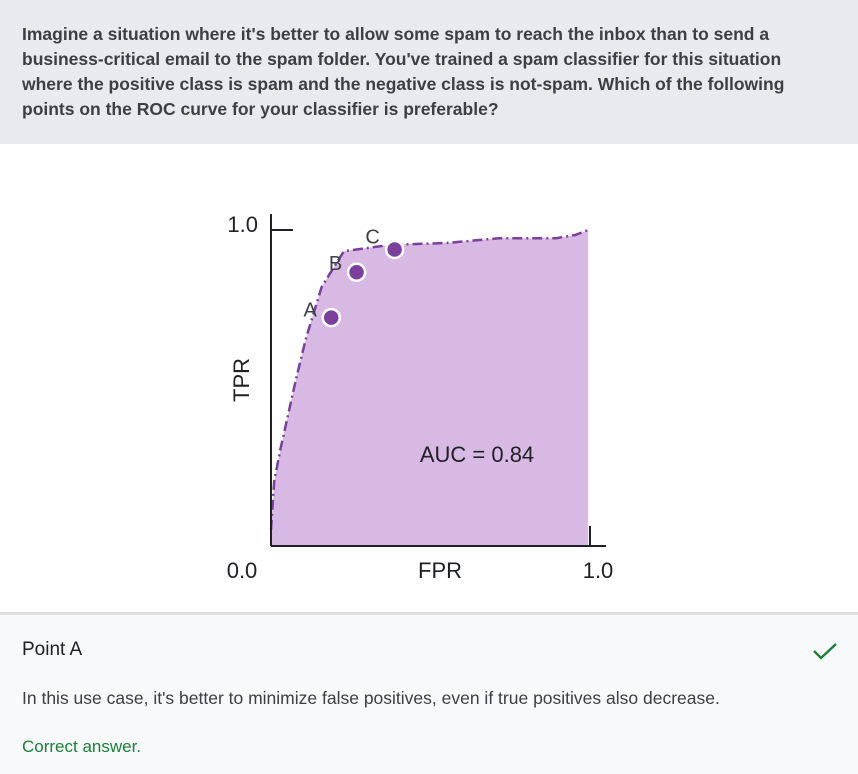  I want to click on checkmark-icon, so click(825, 651).